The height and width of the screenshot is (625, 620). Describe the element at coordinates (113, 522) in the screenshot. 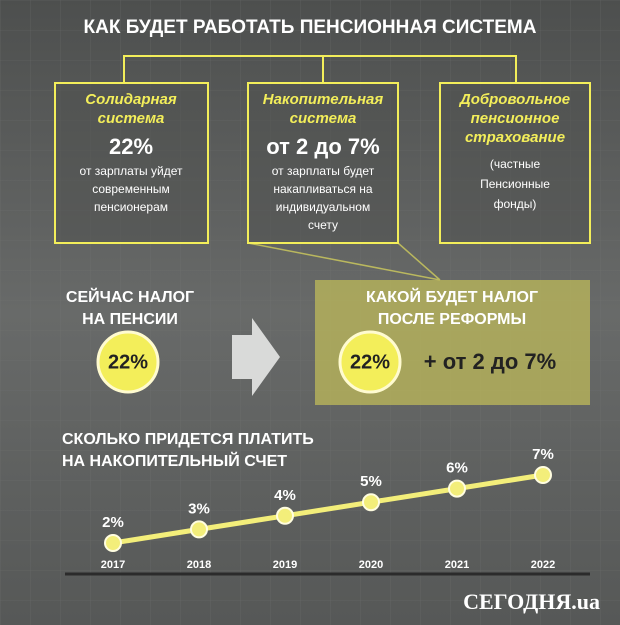

I see `value-label: 2%` at that location.